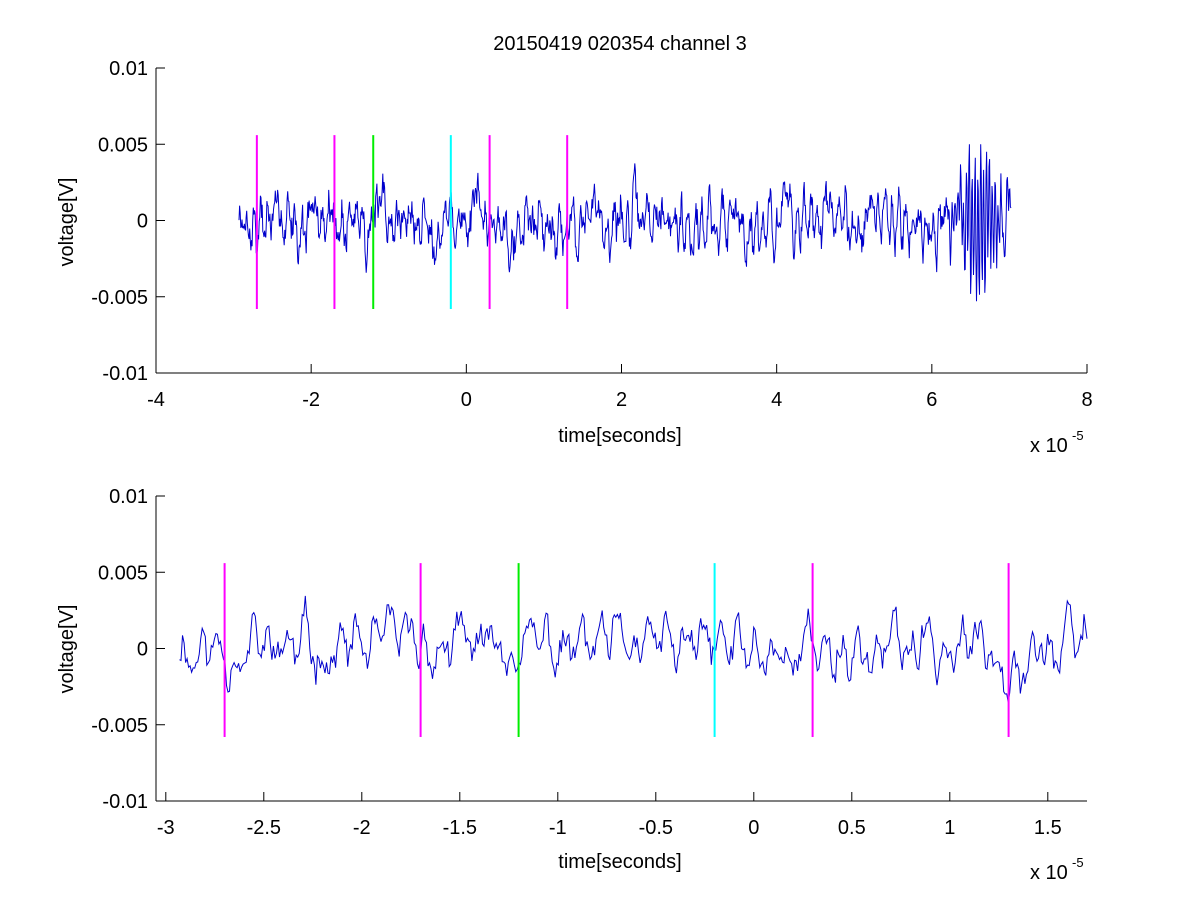  I want to click on figure-title: 20150419 020354 channel 3, so click(620, 44).